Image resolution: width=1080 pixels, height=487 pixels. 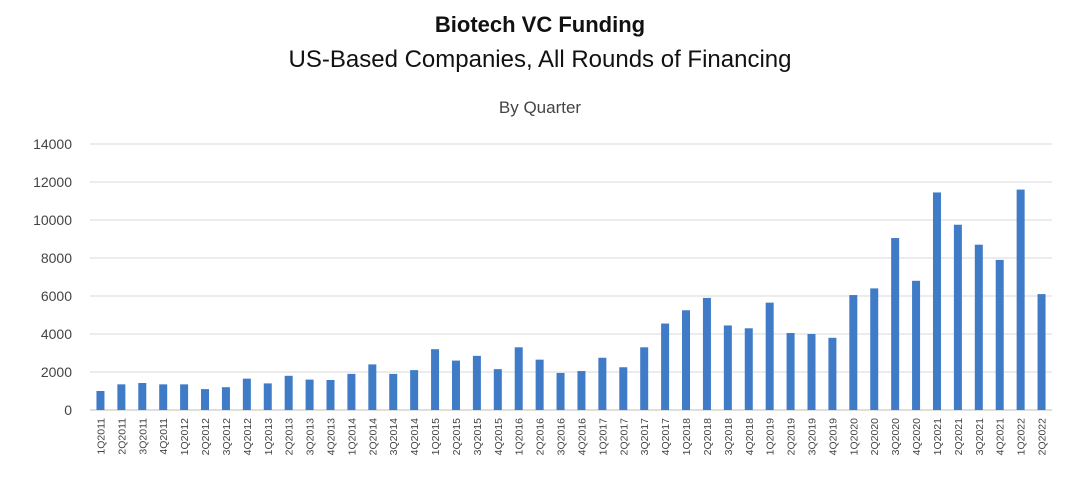 What do you see at coordinates (52, 182) in the screenshot?
I see `y-tick-label: 12000` at bounding box center [52, 182].